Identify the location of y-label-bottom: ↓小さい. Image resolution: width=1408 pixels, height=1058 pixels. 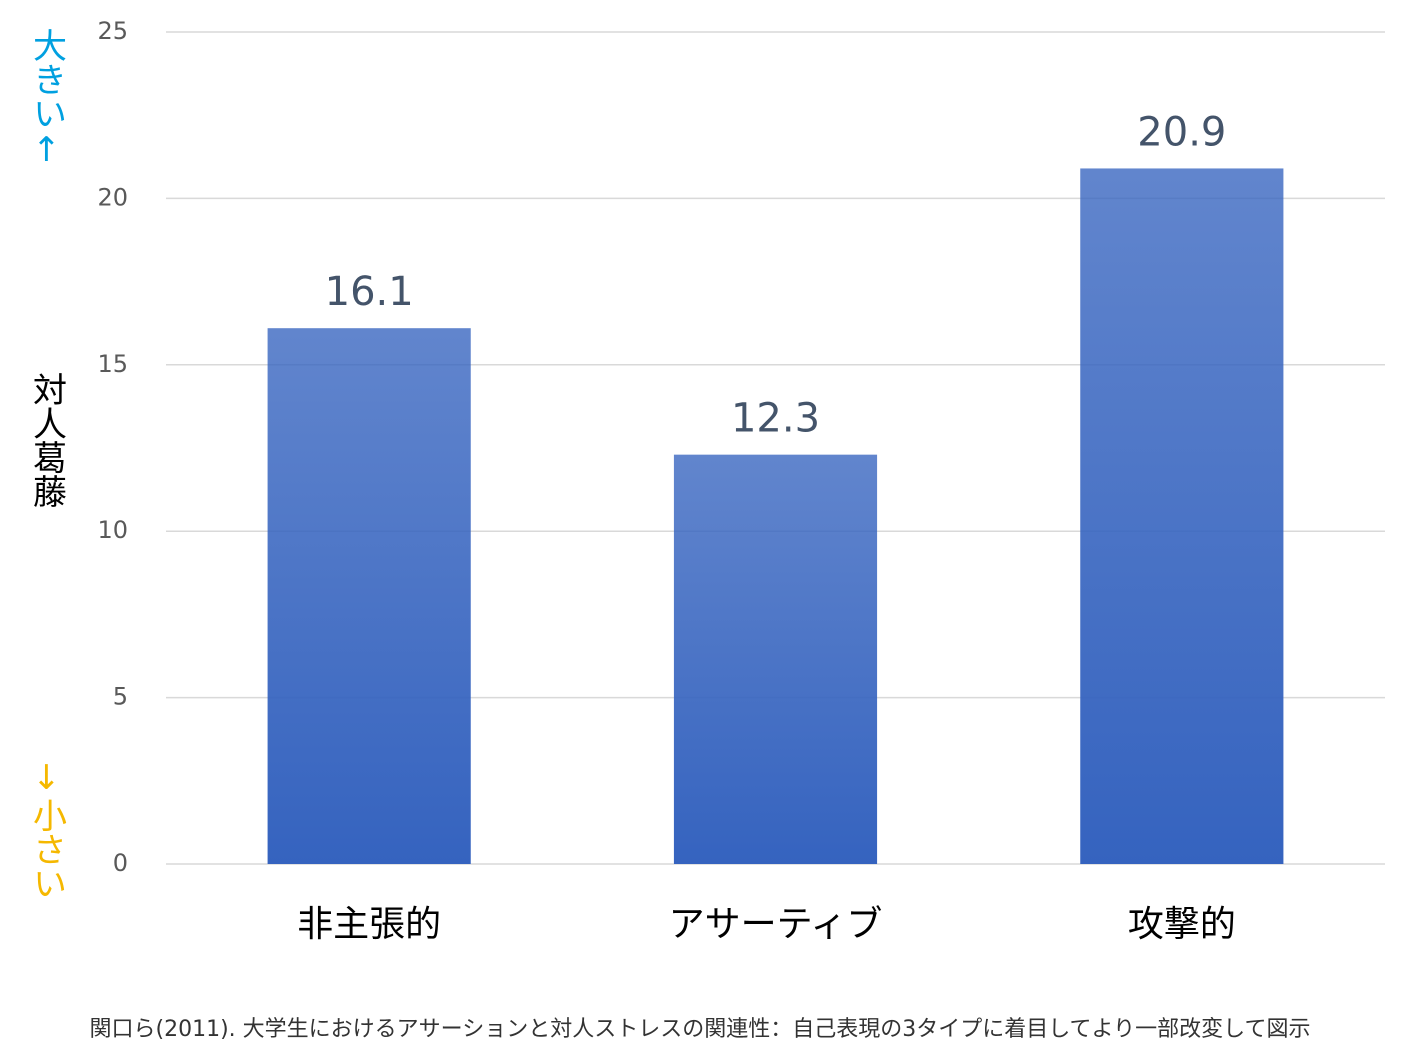
(47, 829).